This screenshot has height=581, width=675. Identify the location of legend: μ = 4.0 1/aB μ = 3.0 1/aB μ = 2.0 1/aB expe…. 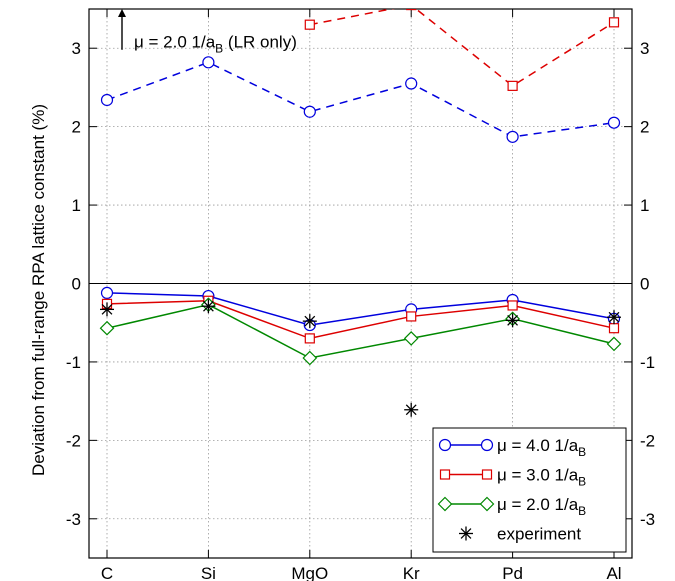
(529, 490).